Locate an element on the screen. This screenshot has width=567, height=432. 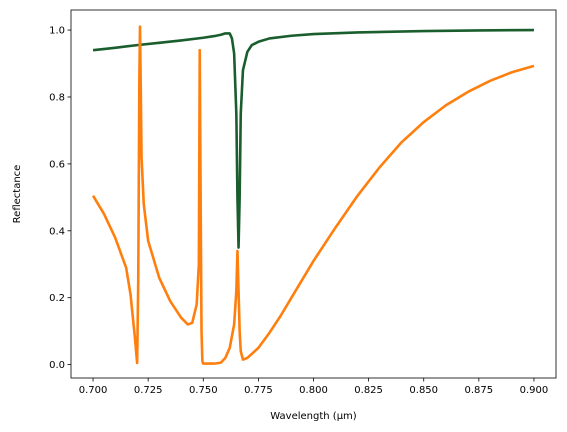
x-tick-label: 0.775 is located at coordinates (258, 390).